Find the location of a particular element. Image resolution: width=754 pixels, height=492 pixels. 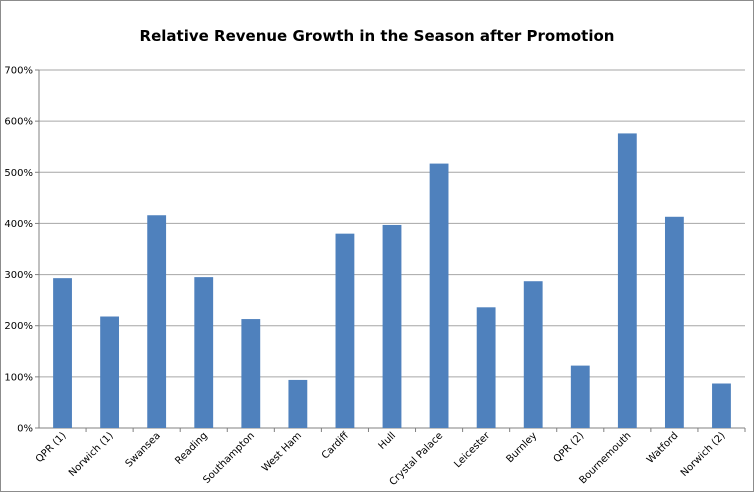

x-tick-label: Bournemouth is located at coordinates (605, 458).